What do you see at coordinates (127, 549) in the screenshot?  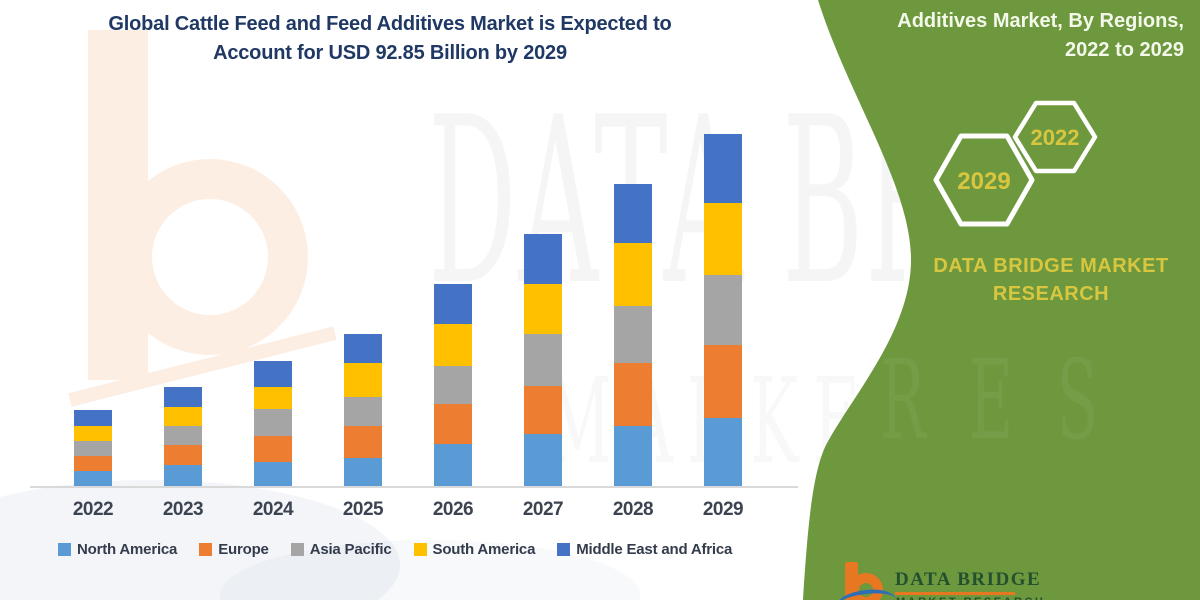 I see `legend-label: North America` at bounding box center [127, 549].